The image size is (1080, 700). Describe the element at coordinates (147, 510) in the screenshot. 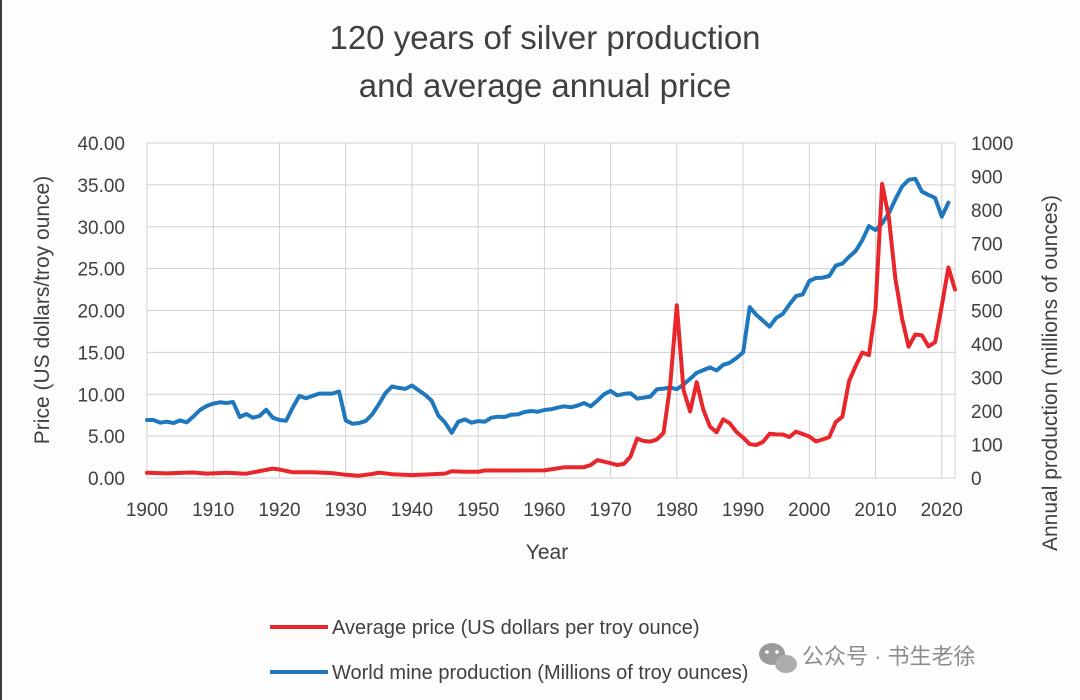

I see `x-tick-label: 1900` at that location.